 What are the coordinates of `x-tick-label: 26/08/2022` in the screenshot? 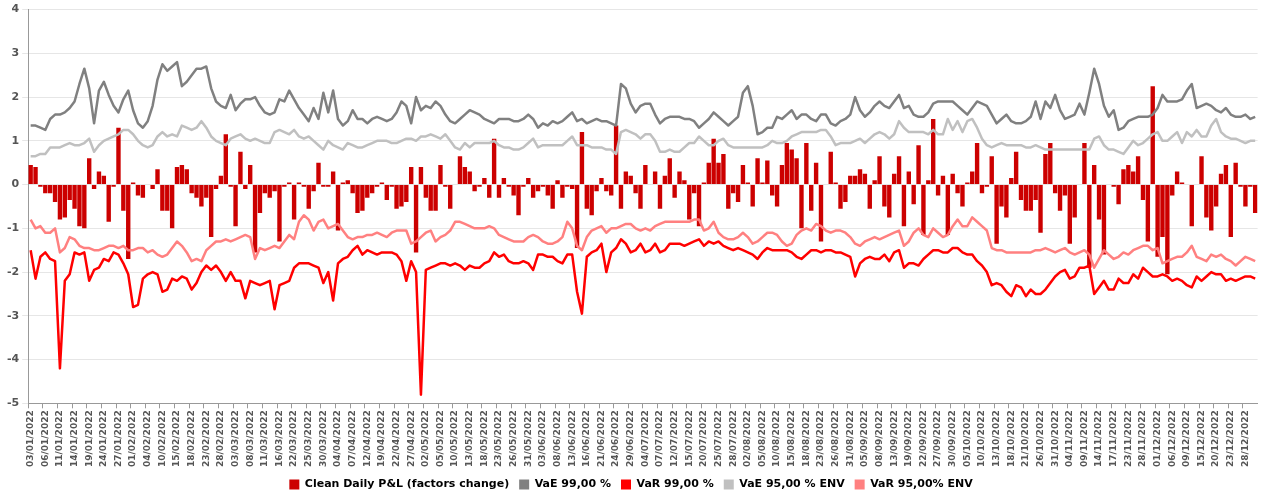 It's located at (834, 438).